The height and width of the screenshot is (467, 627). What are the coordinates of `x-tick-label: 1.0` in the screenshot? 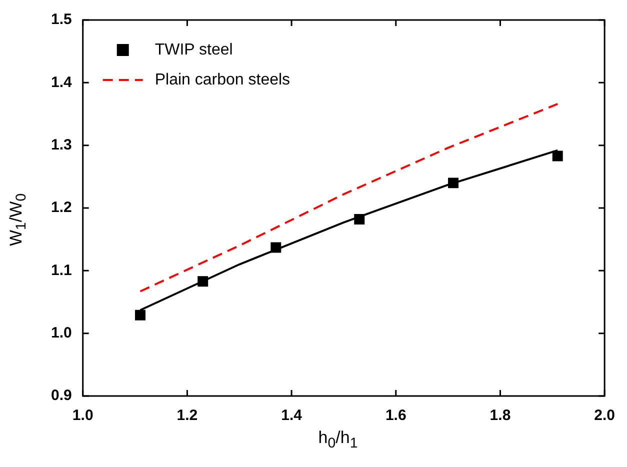 It's located at (83, 415).